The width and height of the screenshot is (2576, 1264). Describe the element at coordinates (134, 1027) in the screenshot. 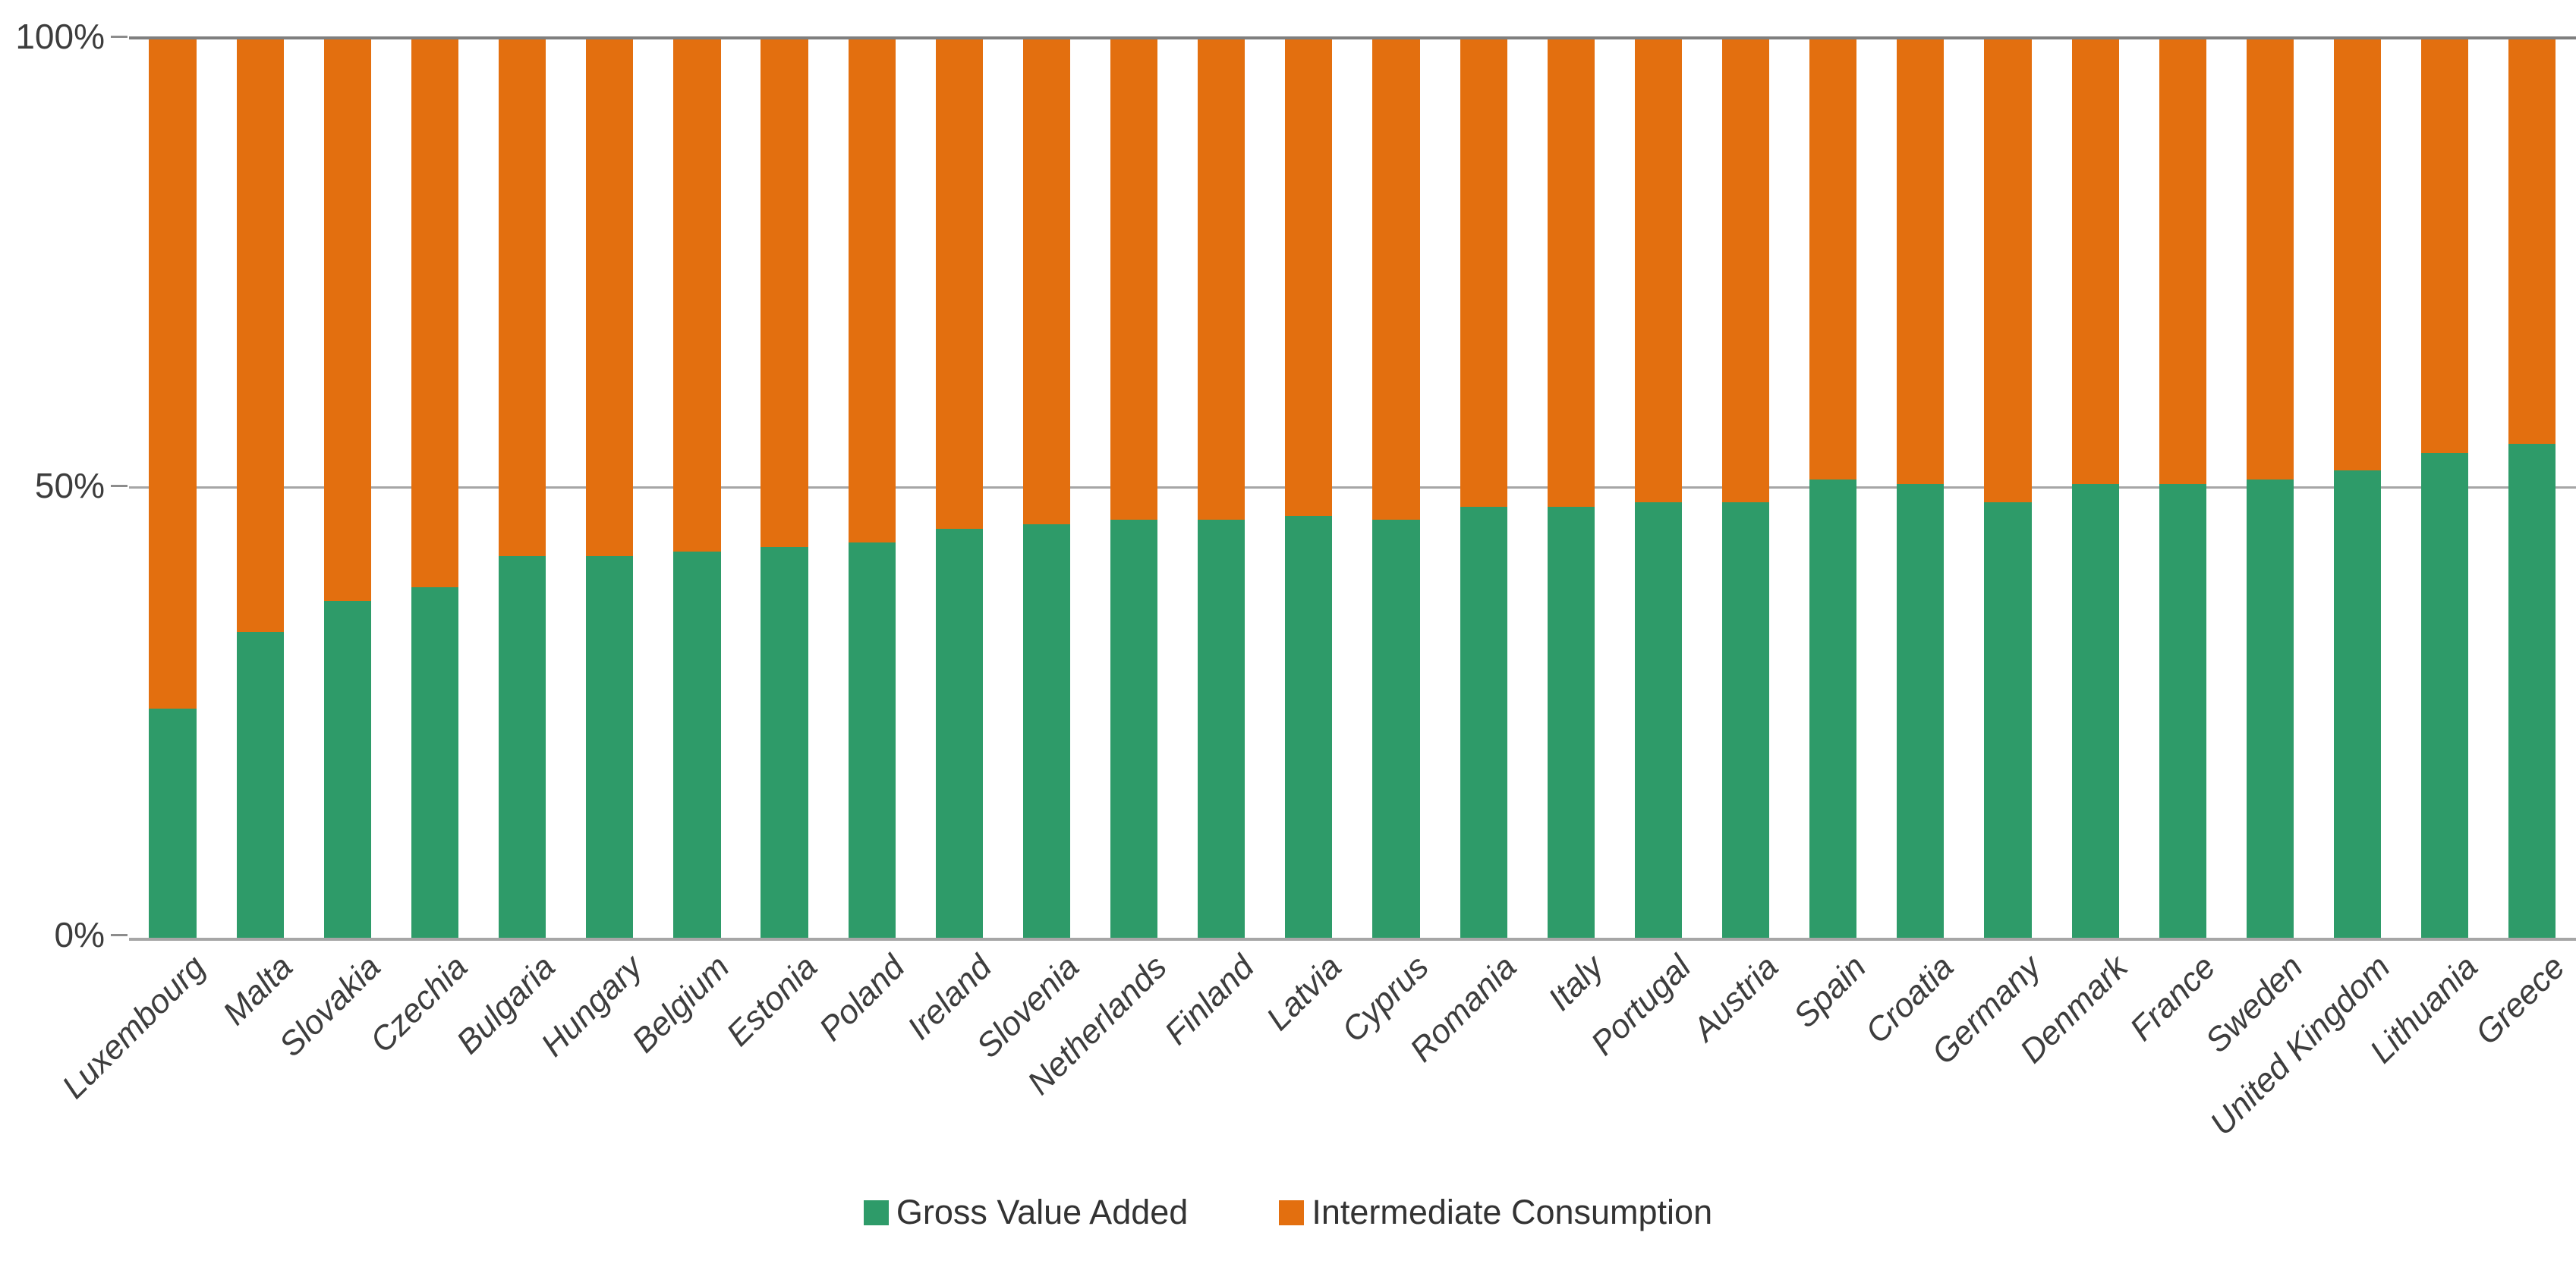

I see `x-axis-label-luxembourg: Luxembourg` at that location.